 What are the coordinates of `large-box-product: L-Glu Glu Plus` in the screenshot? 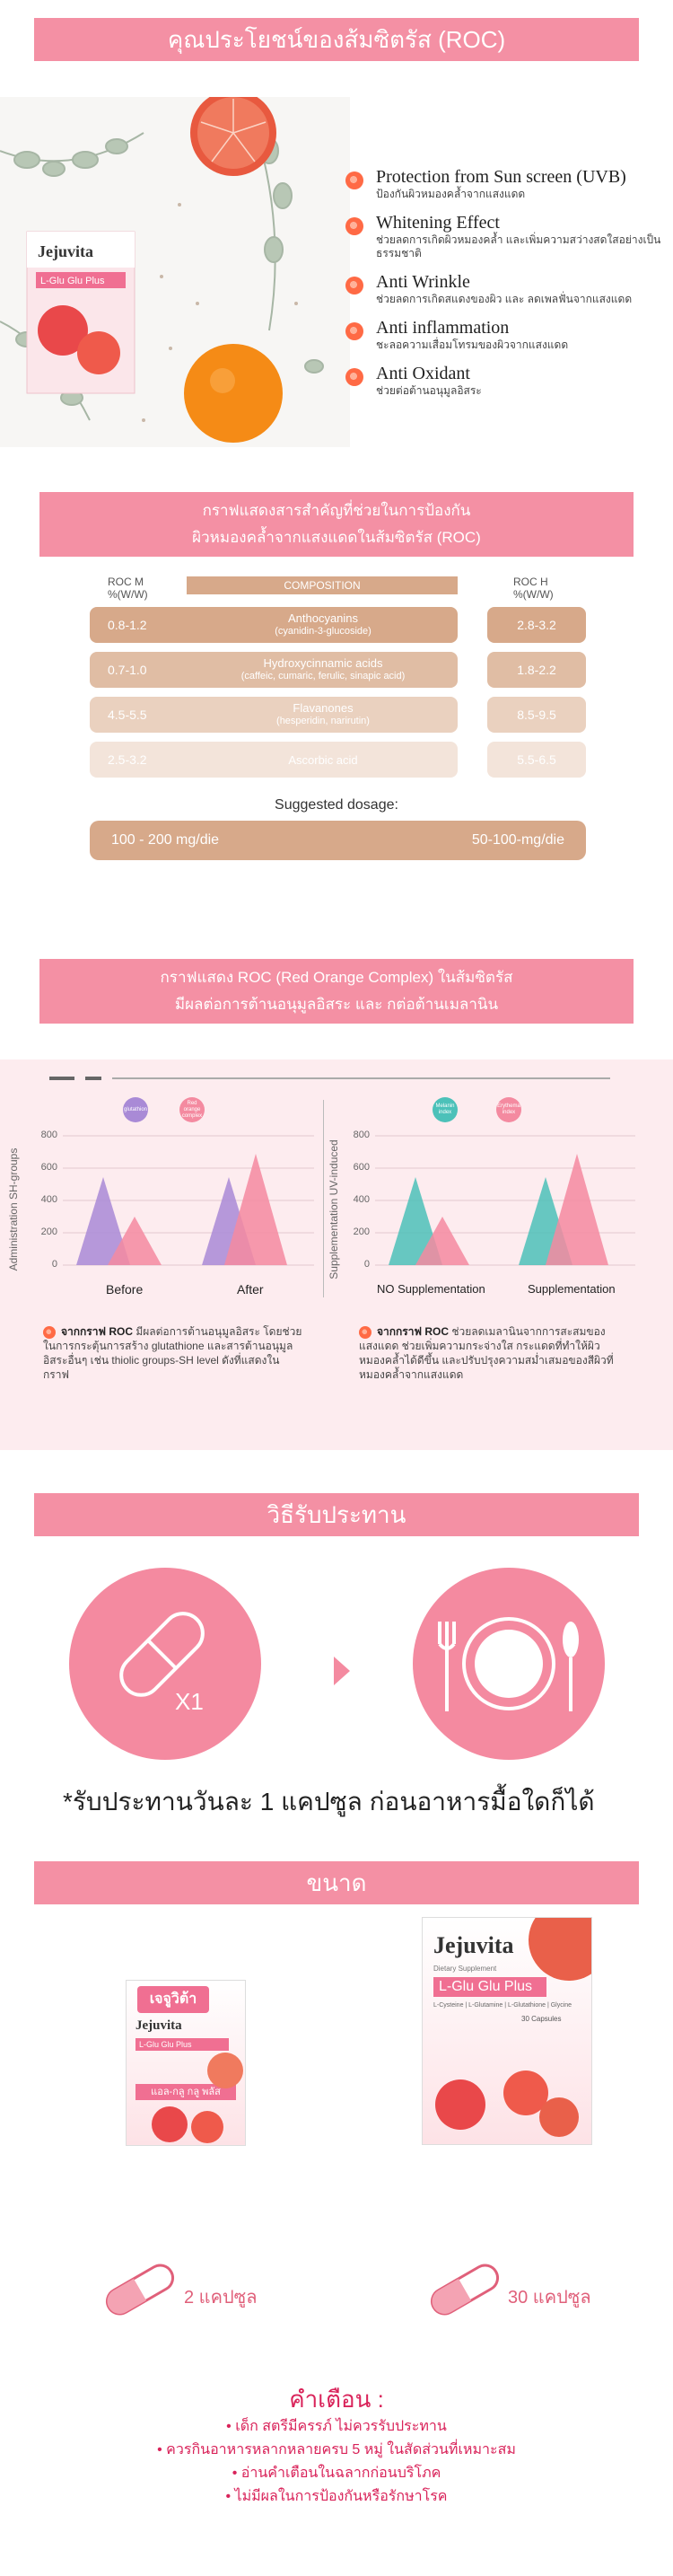 It's located at (490, 1987).